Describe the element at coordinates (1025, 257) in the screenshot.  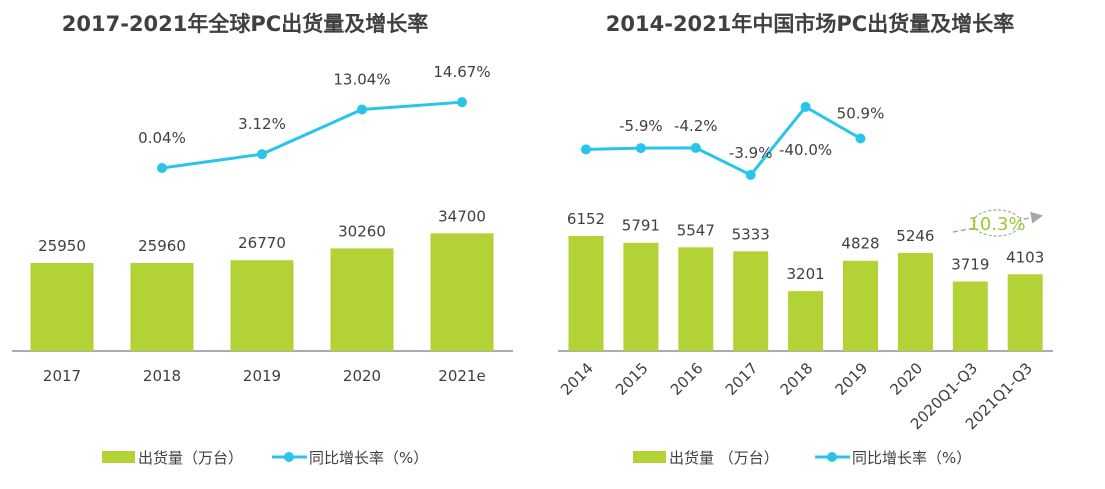
I see `bar-value-label: 4103` at that location.